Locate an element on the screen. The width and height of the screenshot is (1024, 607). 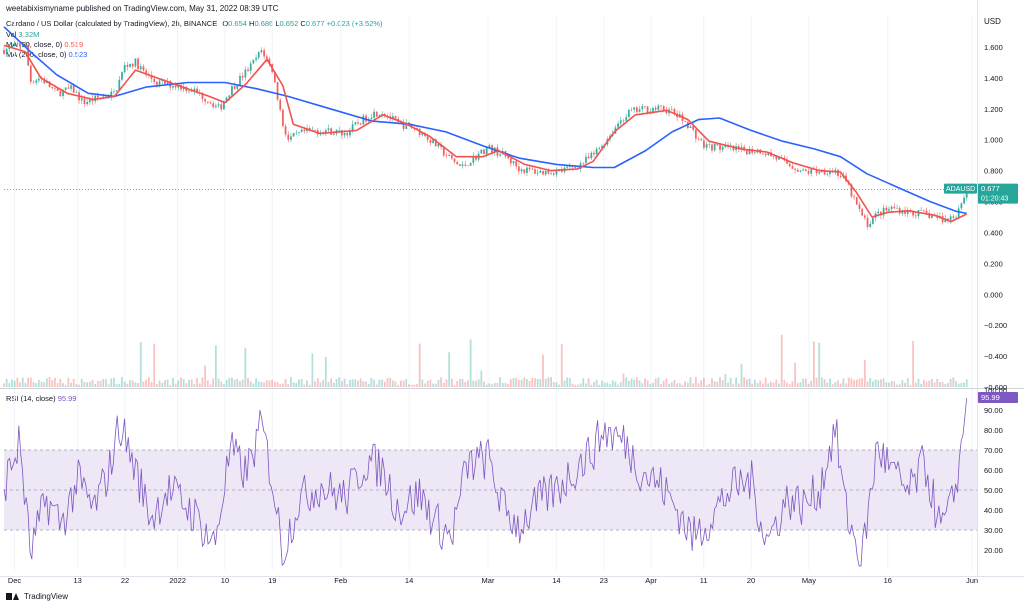
price-tag-symbol-box is located at coordinates (960, 188).